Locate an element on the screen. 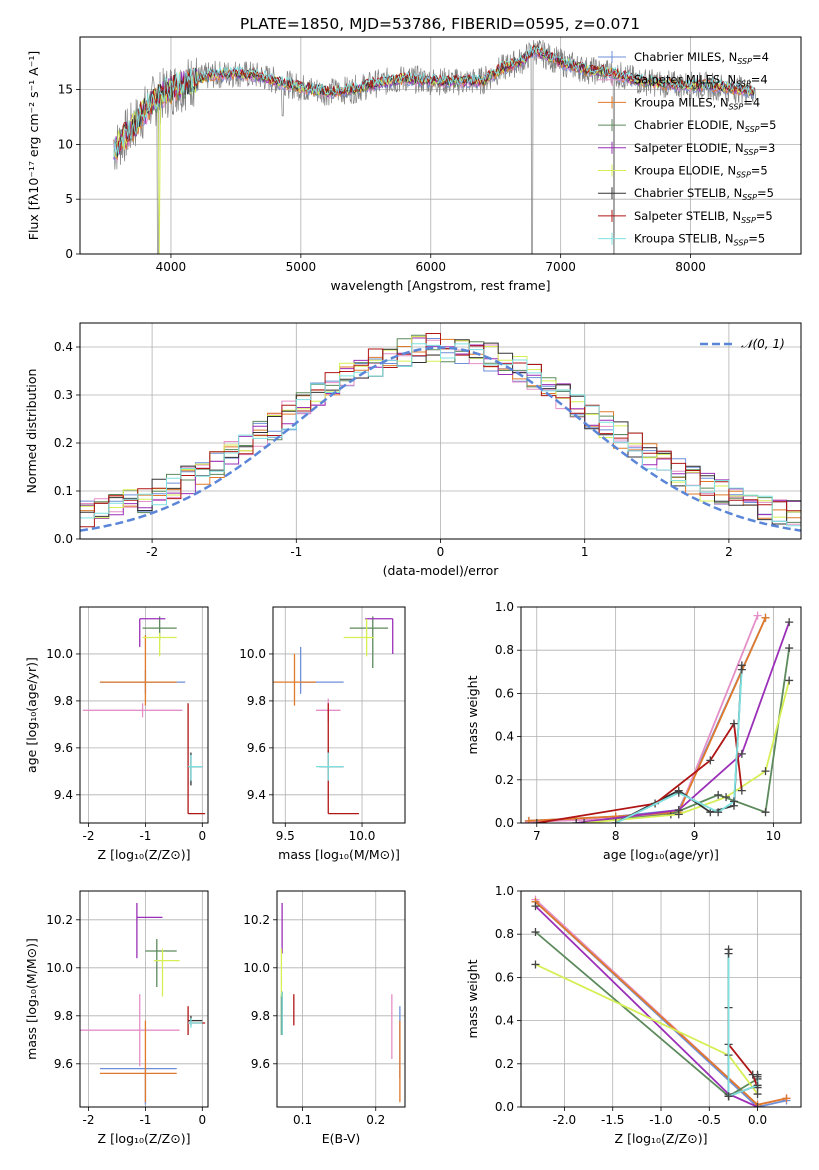  tick-label-x: -0.5 is located at coordinates (709, 1120).